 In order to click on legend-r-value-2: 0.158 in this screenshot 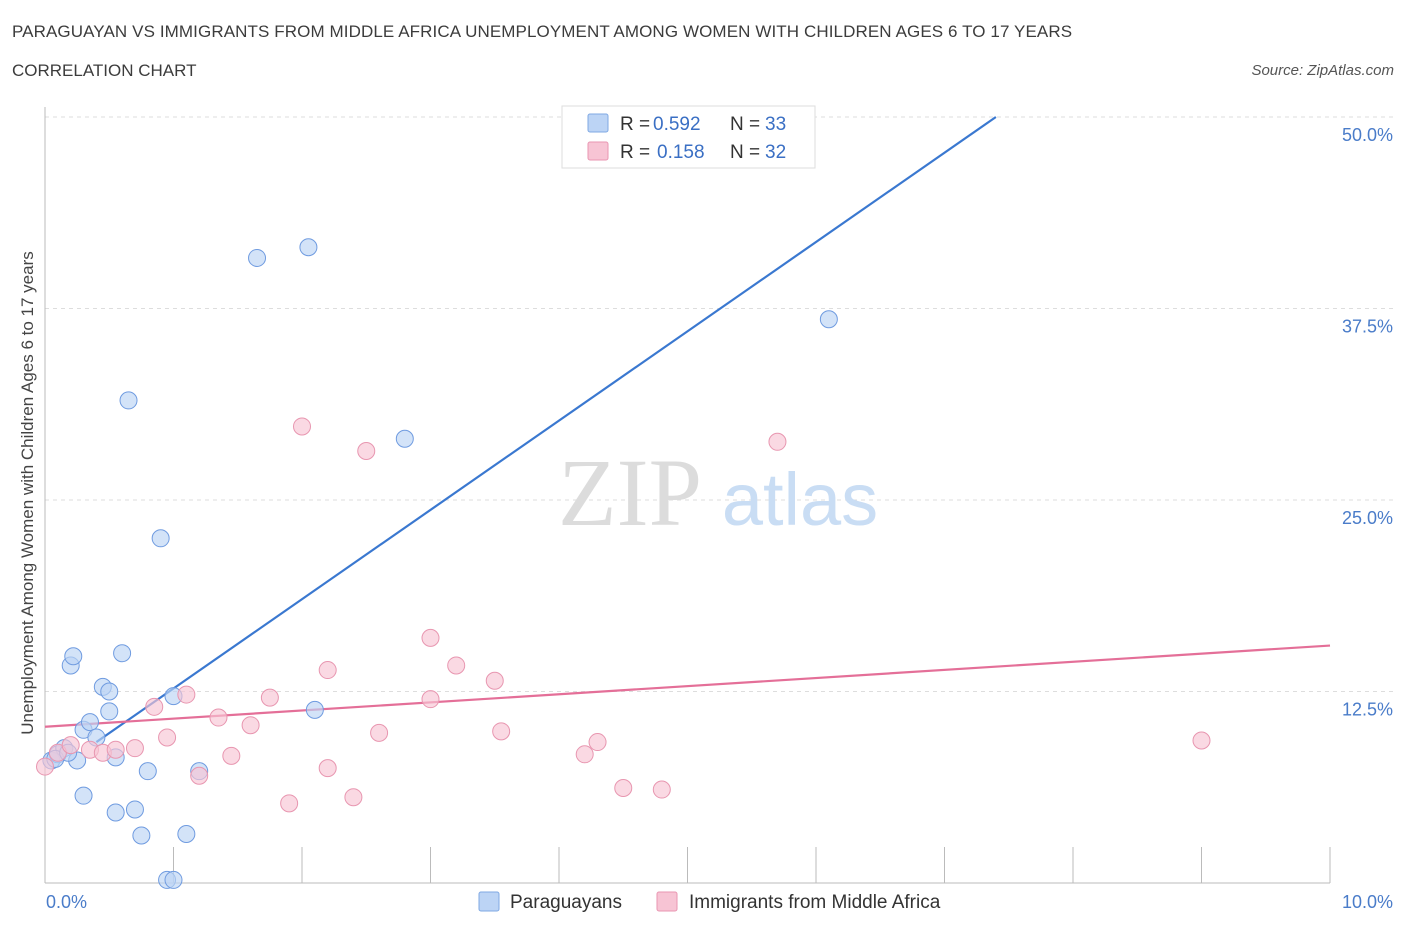, I will do `click(681, 152)`.